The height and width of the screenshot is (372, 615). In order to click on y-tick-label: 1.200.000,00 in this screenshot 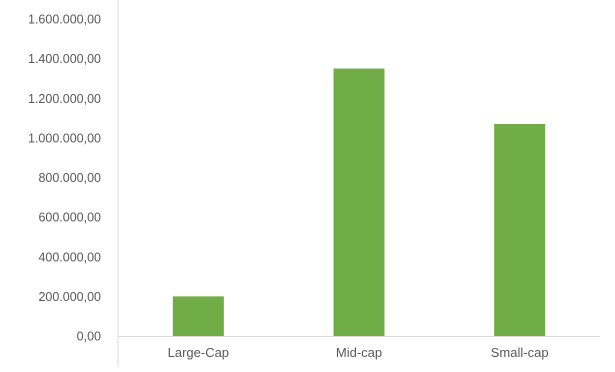, I will do `click(64, 99)`.